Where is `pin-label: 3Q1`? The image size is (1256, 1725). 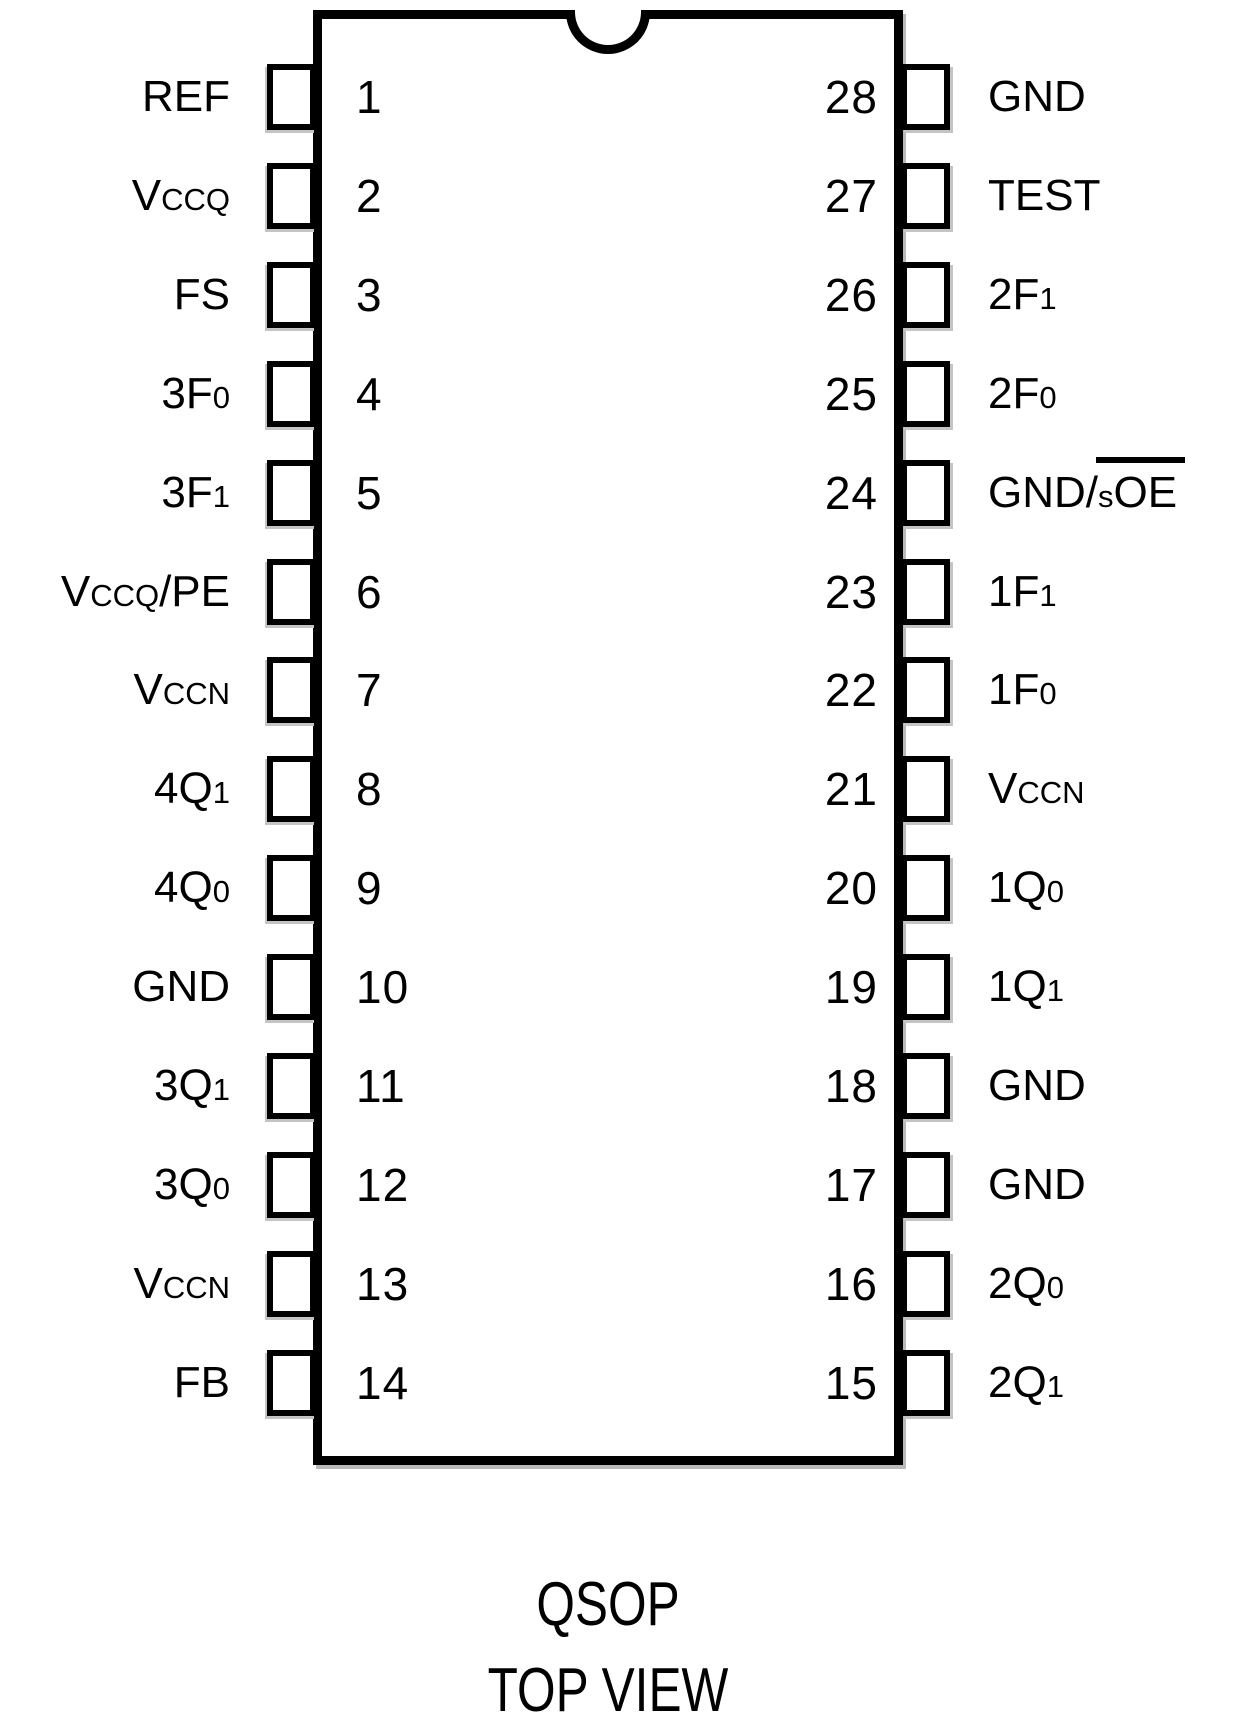 pin-label: 3Q1 is located at coordinates (115, 1088).